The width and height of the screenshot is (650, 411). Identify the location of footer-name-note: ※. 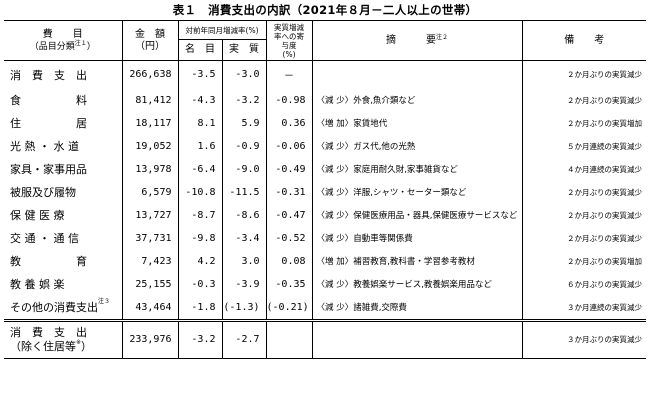
(79, 342).